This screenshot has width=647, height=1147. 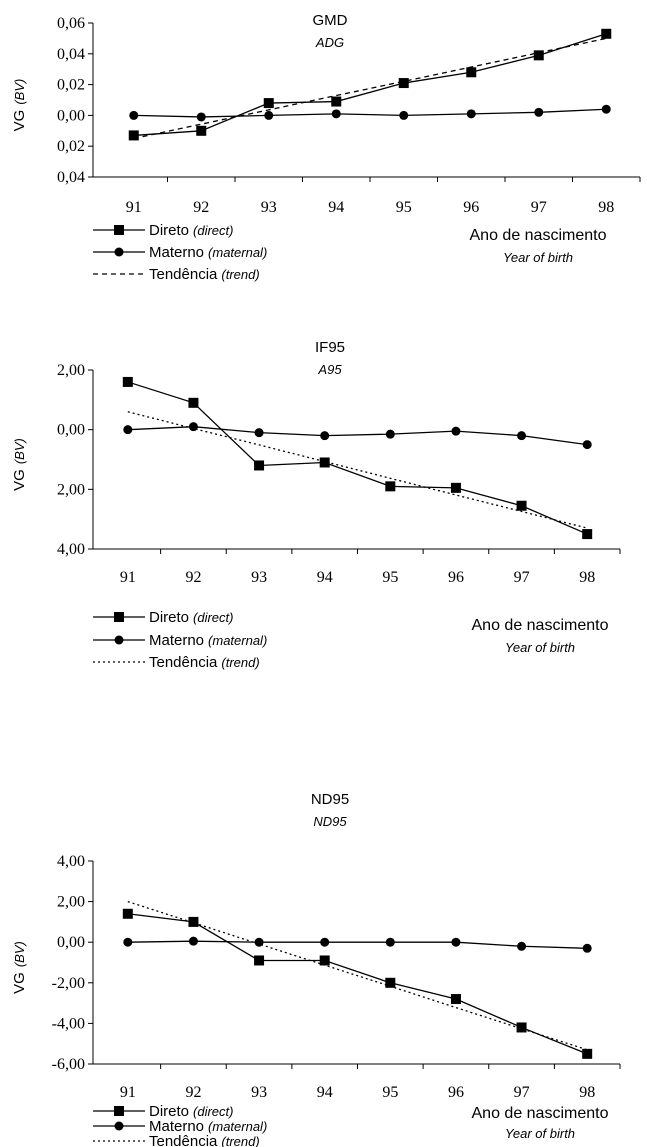 What do you see at coordinates (71, 861) in the screenshot?
I see `y-tick-label: 4,00` at bounding box center [71, 861].